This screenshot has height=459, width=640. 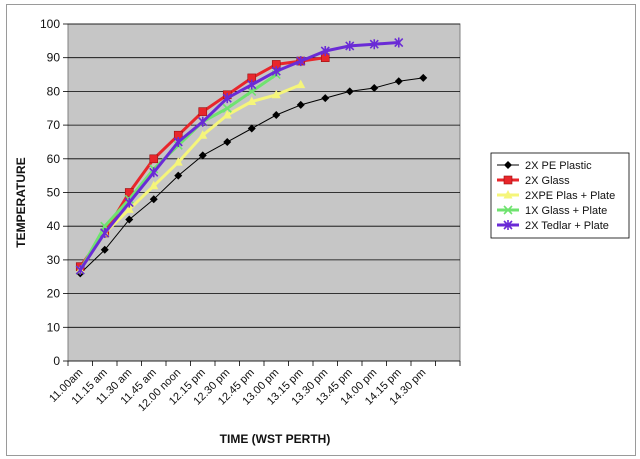 I want to click on y-tick-label: 80, so click(x=54, y=91).